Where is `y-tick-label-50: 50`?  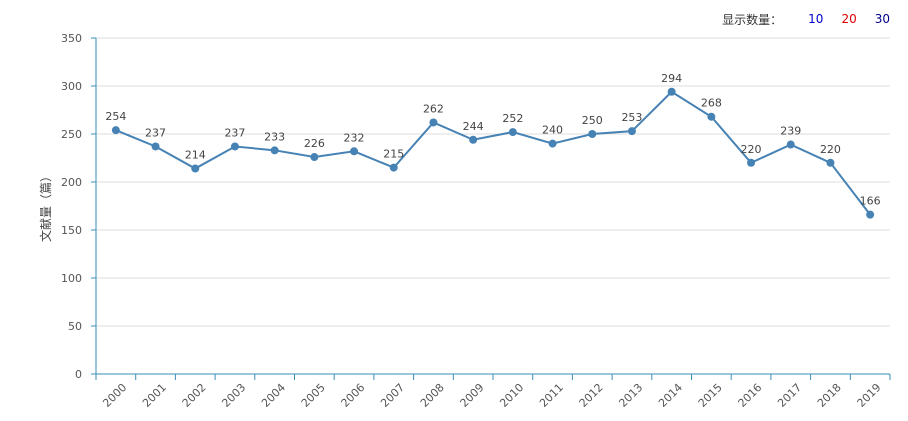 y-tick-label-50: 50 is located at coordinates (75, 326).